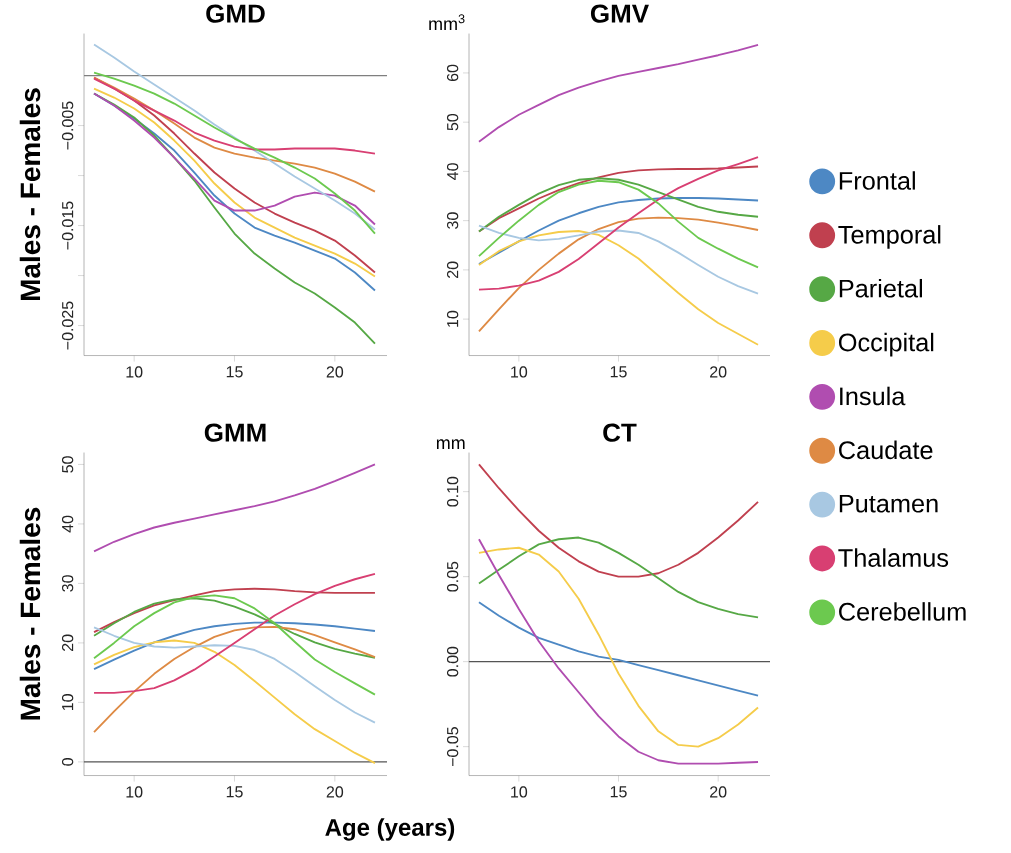 The width and height of the screenshot is (1011, 853). Describe the element at coordinates (452, 661) in the screenshot. I see `y-tick-label: 0.00` at that location.